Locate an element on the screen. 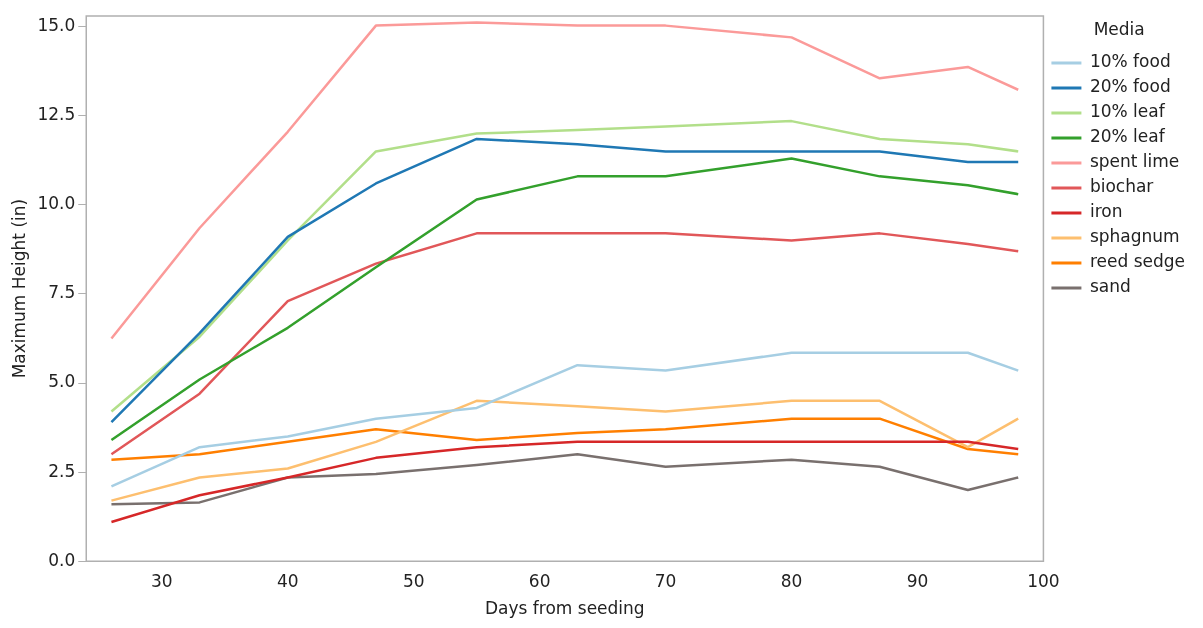 This screenshot has width=1203, height=628. x-tick-label: 30 is located at coordinates (162, 580).